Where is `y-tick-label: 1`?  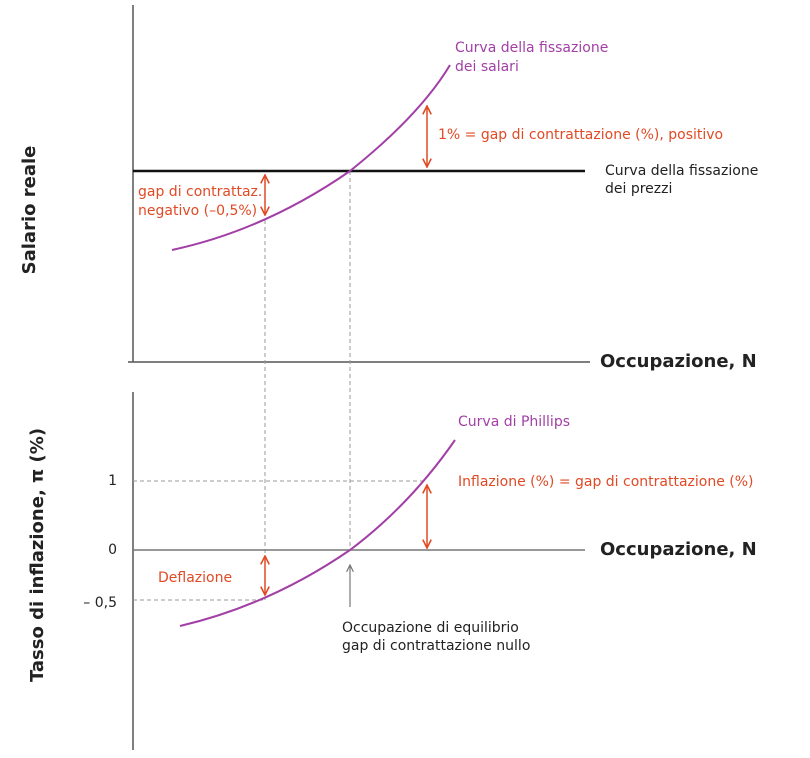
y-tick-label: 1 is located at coordinates (112, 481).